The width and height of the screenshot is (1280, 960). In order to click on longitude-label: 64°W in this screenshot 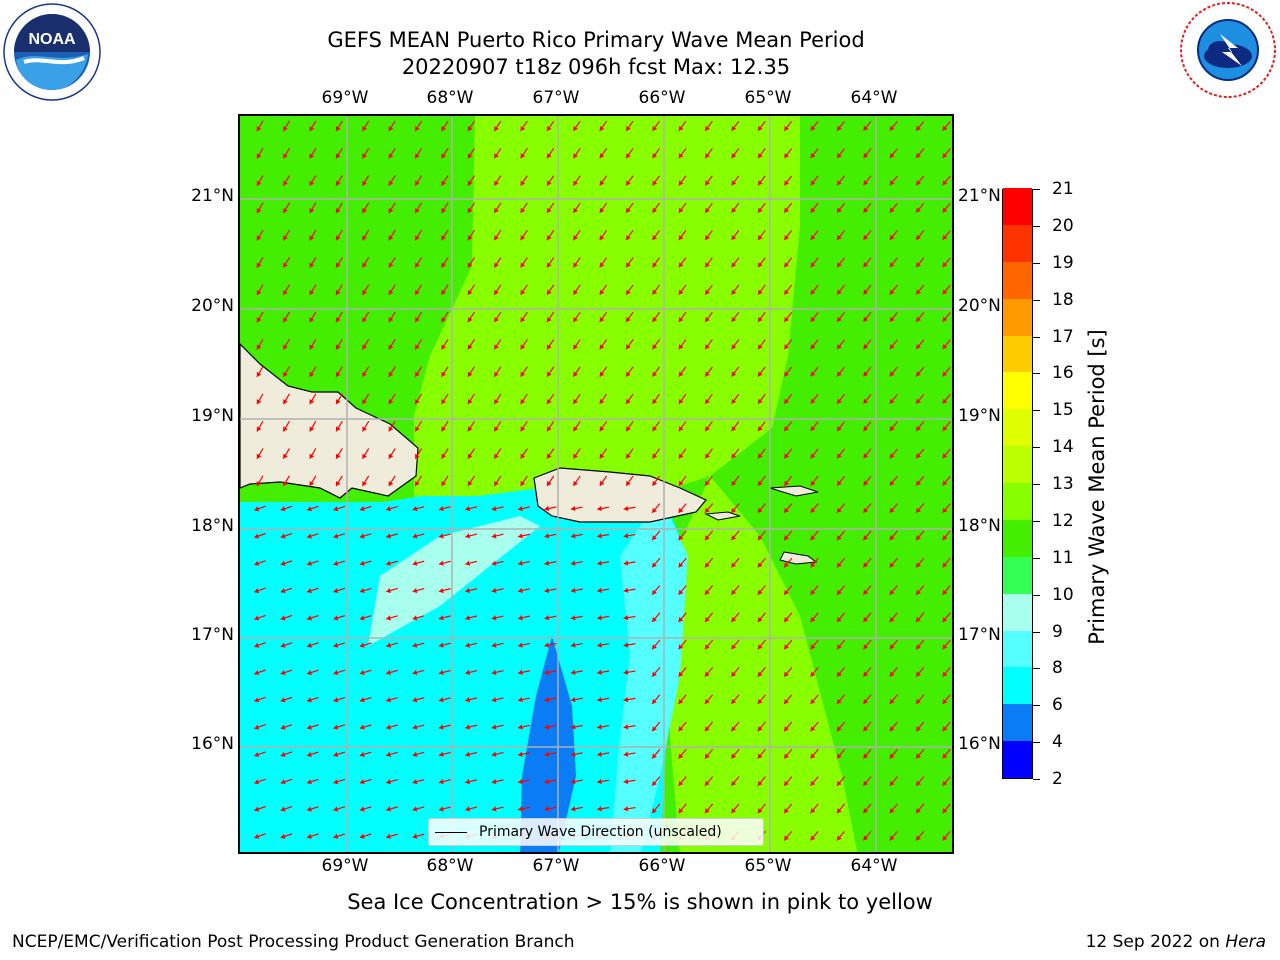, I will do `click(874, 866)`.